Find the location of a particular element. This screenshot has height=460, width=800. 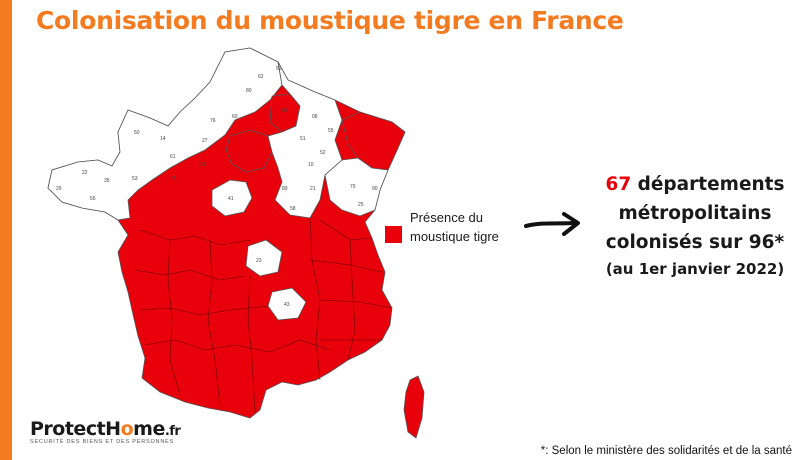

region-franche-comte-uncolonized is located at coordinates (356, 187).